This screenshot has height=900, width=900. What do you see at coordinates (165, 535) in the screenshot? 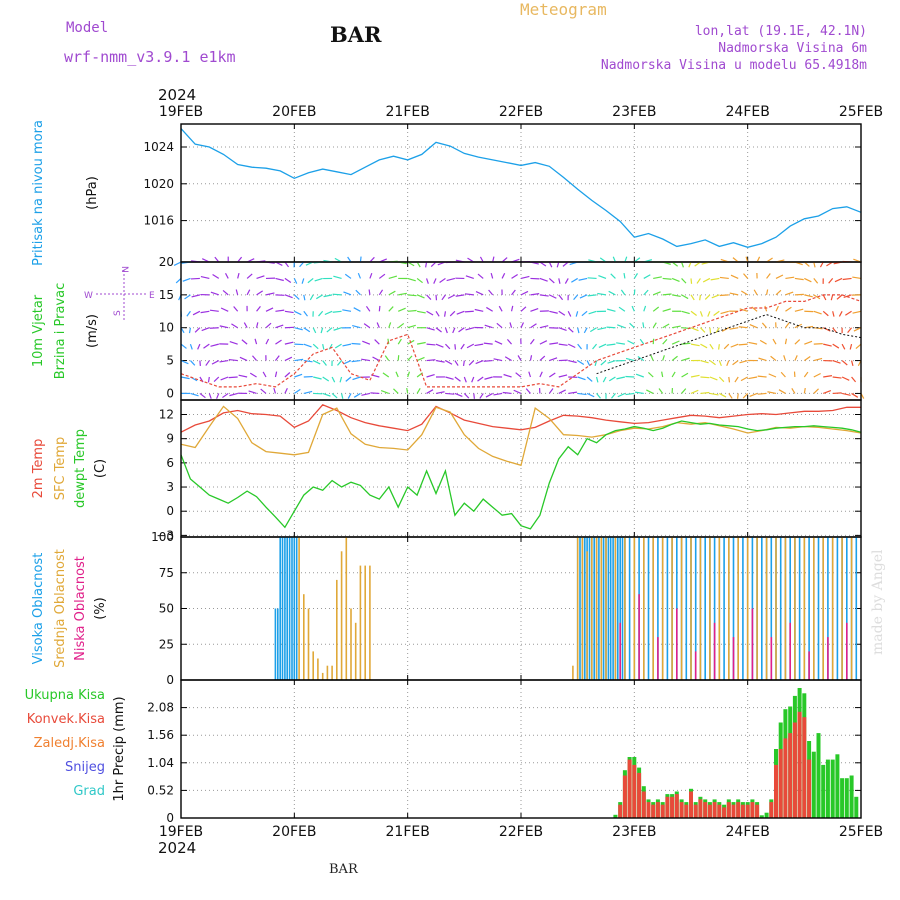
I see `y-tick-label: −3` at bounding box center [165, 535].